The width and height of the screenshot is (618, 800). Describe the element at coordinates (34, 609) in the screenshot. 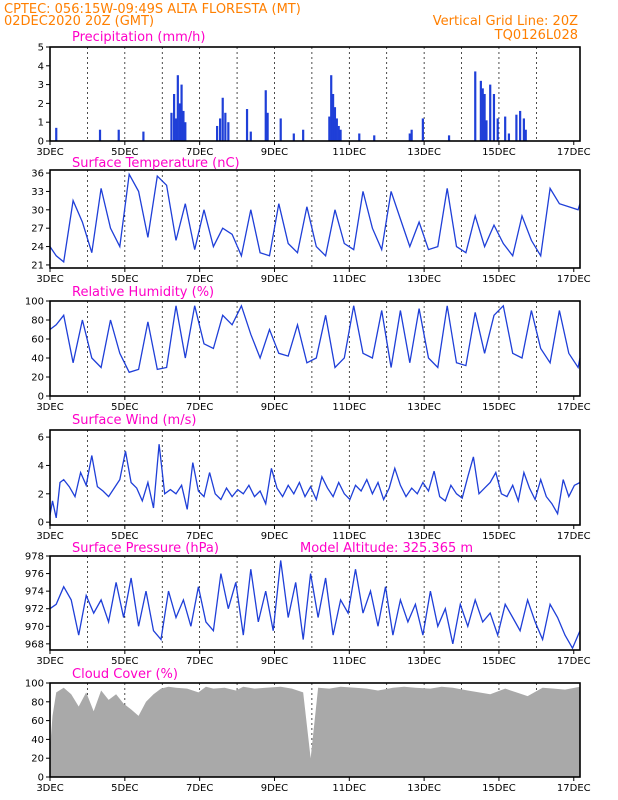

I see `y-tick-label: 972` at that location.